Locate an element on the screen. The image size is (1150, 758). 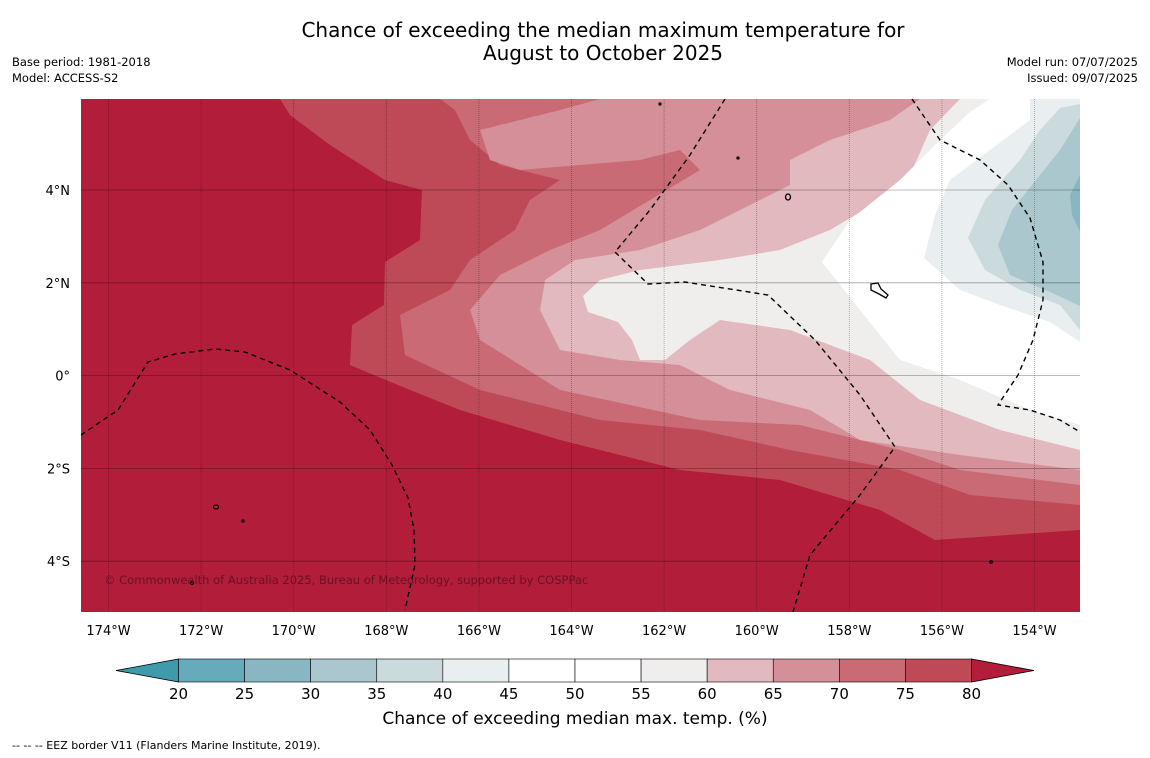
latitude-tick-label: 0° is located at coordinates (62, 377).